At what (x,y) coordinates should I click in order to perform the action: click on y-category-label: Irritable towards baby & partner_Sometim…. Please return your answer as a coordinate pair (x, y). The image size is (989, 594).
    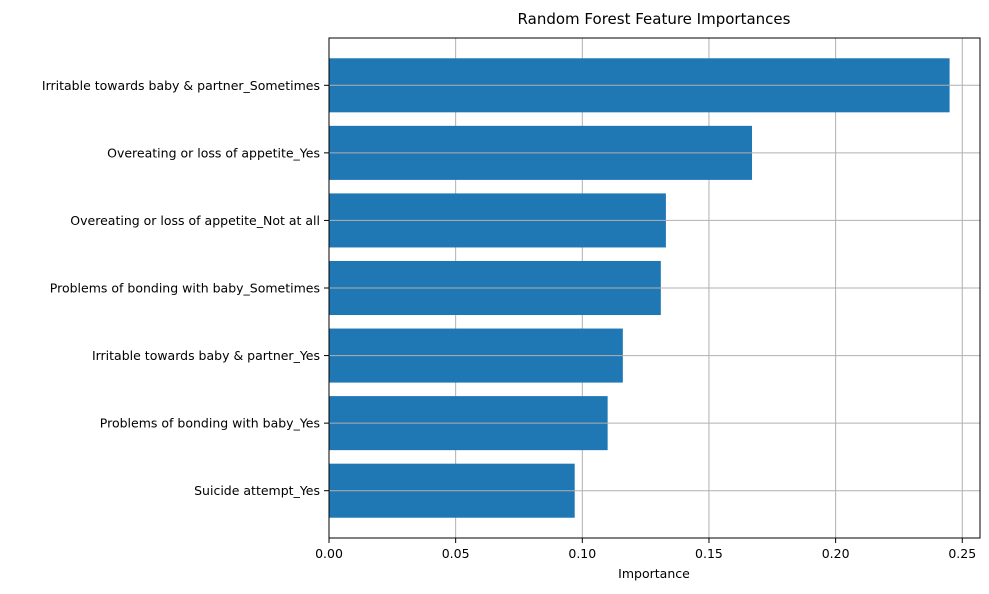
    Looking at the image, I should click on (181, 85).